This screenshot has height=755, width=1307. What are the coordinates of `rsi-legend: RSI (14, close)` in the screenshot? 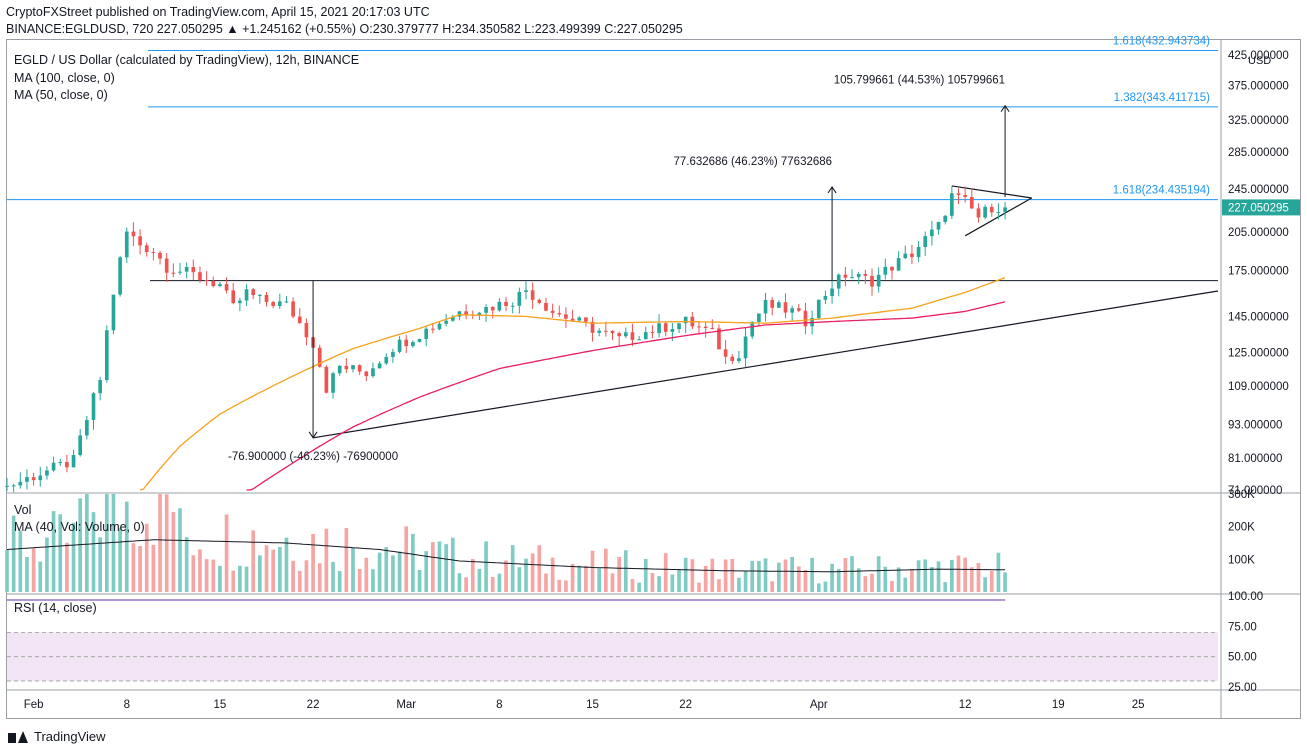 It's located at (55, 608).